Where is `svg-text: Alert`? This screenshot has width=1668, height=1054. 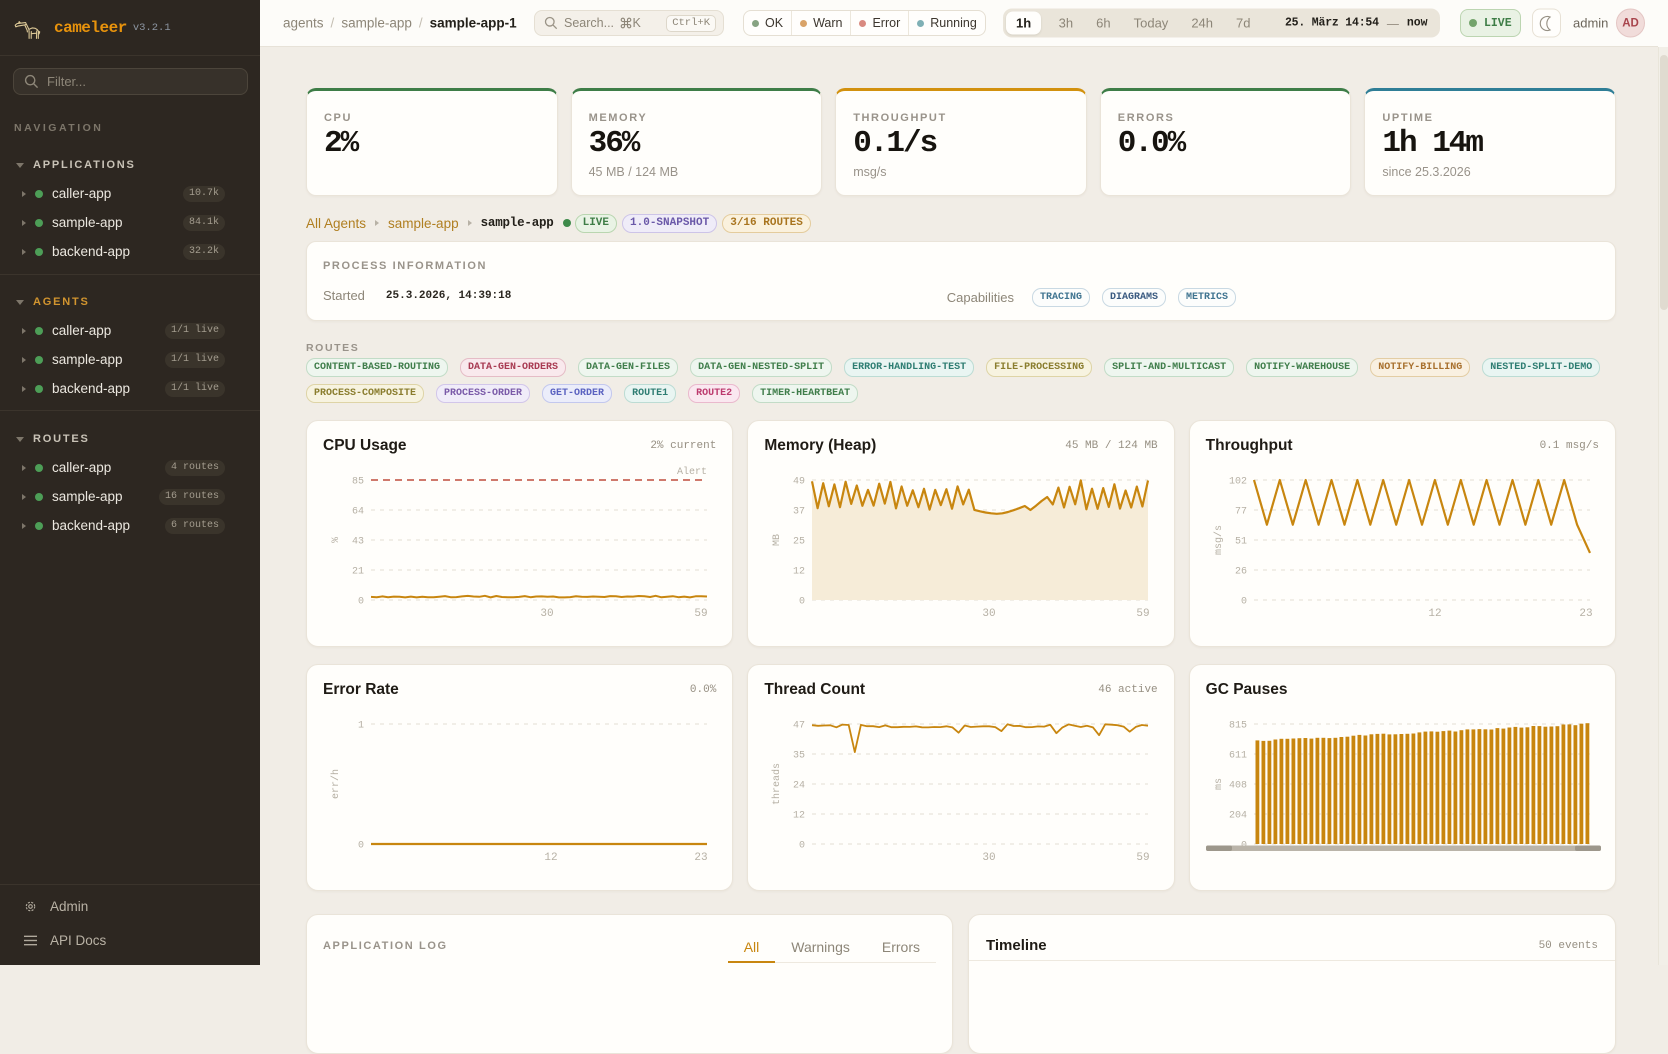 svg-text: Alert is located at coordinates (692, 472).